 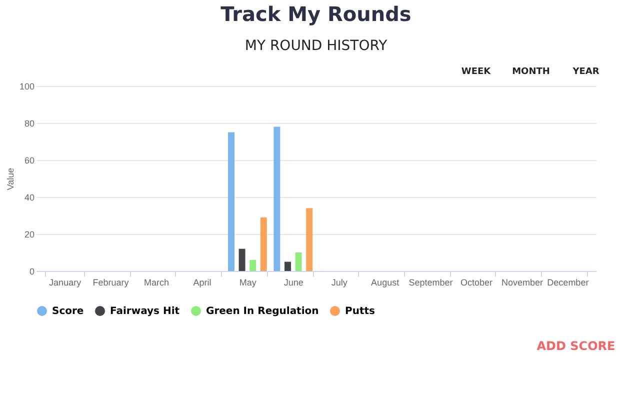 I want to click on x-tick-label: March, so click(x=157, y=283).